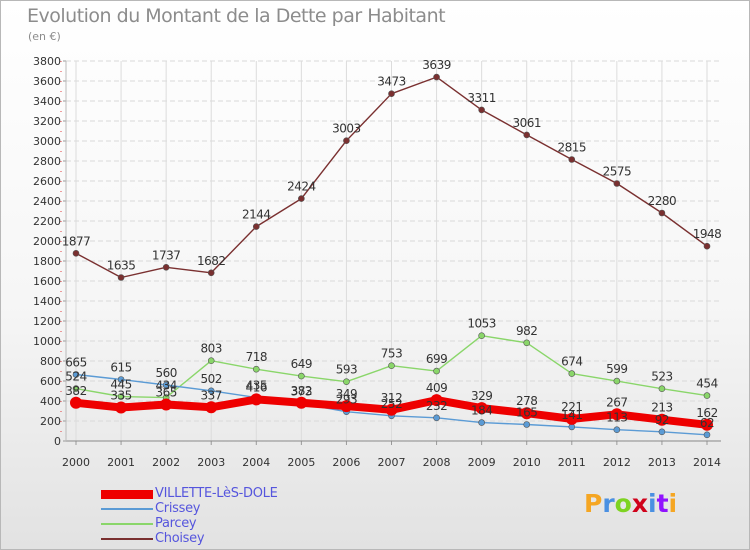 The width and height of the screenshot is (750, 550). Describe the element at coordinates (707, 462) in the screenshot. I see `x-tick-label: 2014` at that location.